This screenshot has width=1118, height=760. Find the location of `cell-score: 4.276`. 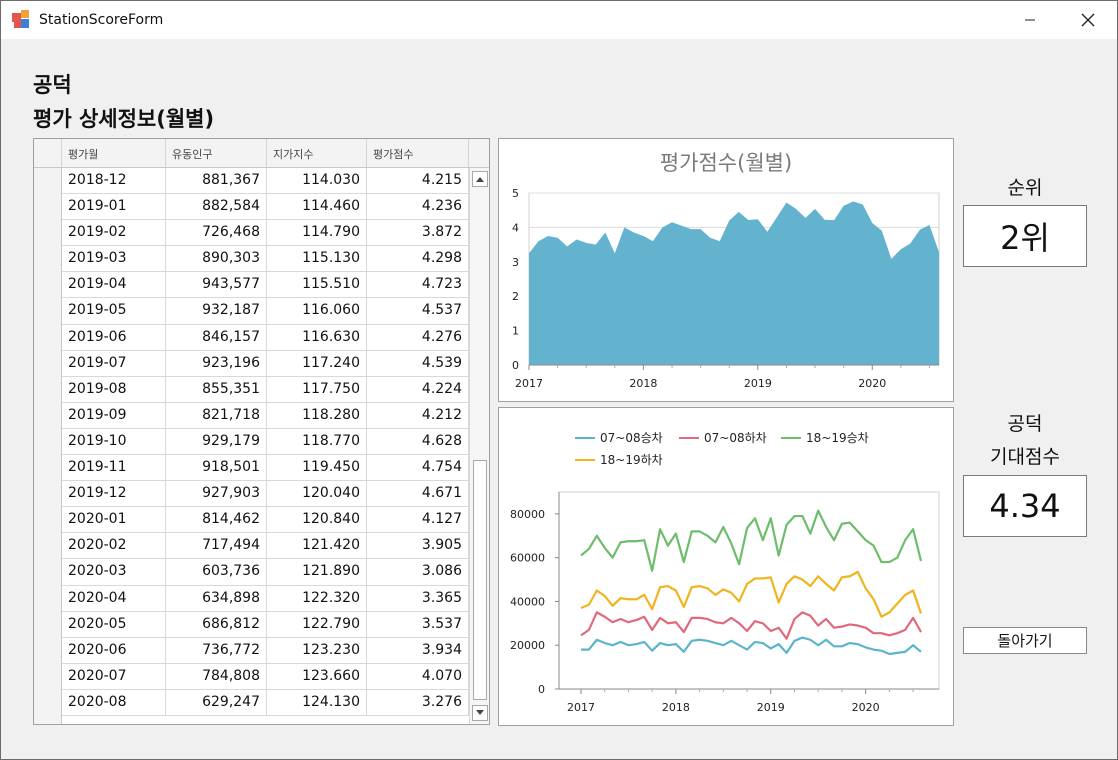

cell-score: 4.276 is located at coordinates (418, 337).